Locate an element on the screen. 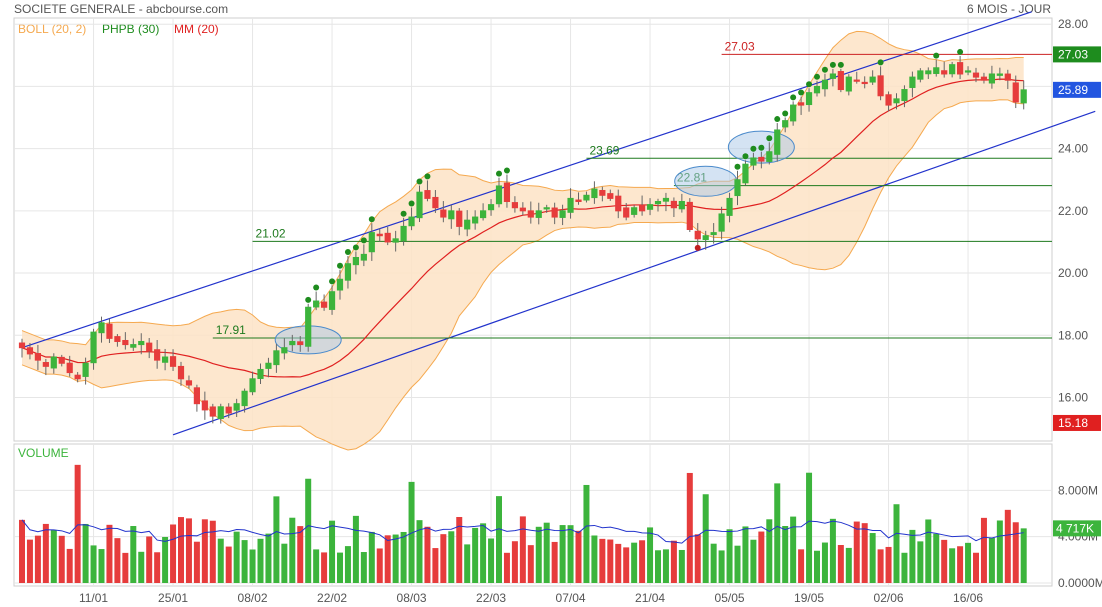 This screenshot has width=1102, height=607. volume-average-line is located at coordinates (522, 531).